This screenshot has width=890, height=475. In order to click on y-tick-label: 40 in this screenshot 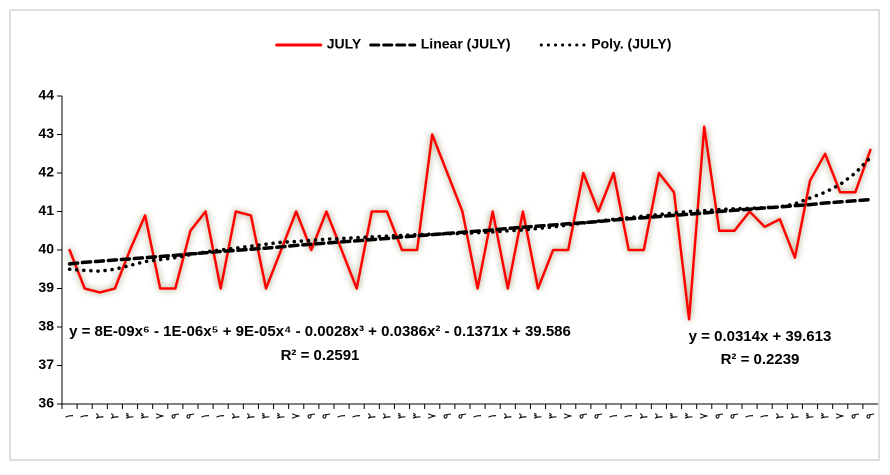, I will do `click(46, 249)`.